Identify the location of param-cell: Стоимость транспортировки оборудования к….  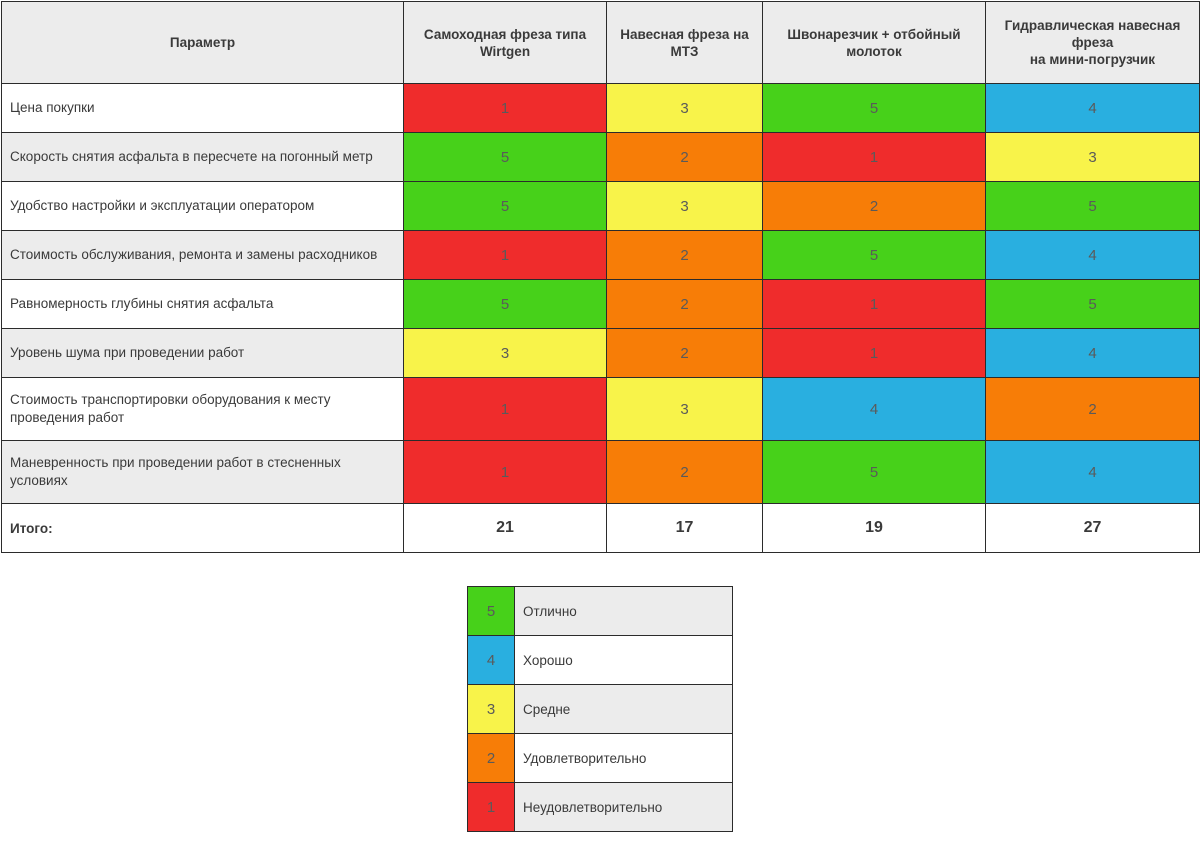
(202, 409).